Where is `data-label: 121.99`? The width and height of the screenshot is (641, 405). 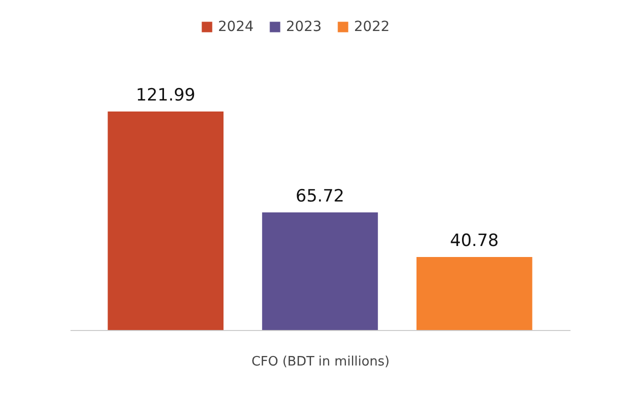 data-label: 121.99 is located at coordinates (166, 96).